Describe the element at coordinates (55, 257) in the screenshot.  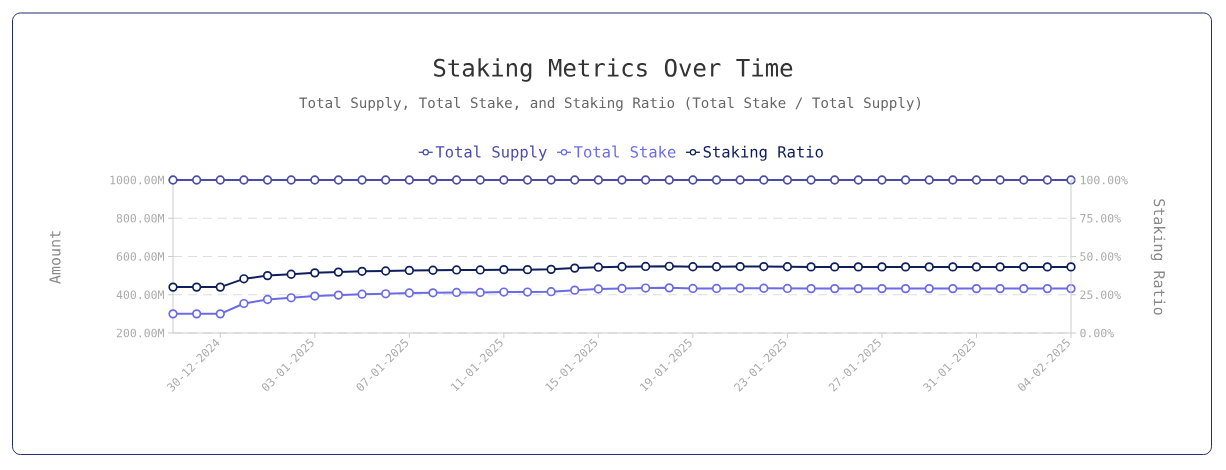
I see `y-axis-title: Amount` at that location.